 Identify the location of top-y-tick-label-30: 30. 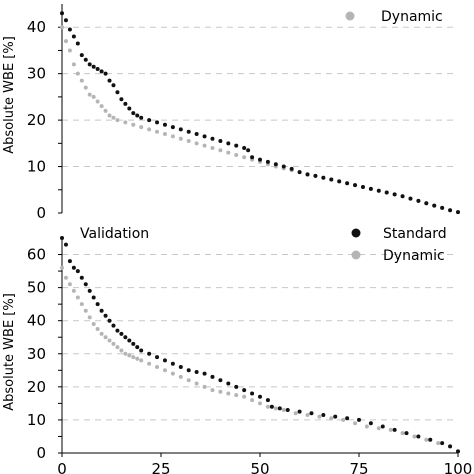
(36, 74).